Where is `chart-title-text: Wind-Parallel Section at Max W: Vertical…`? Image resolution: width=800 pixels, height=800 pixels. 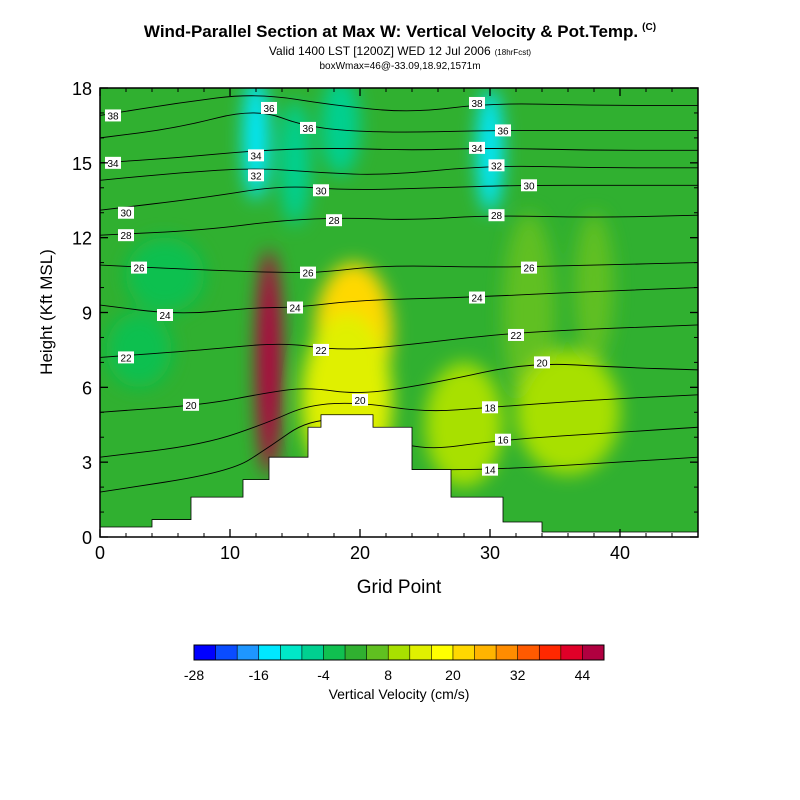 chart-title-text: Wind-Parallel Section at Max W: Vertical… is located at coordinates (391, 31).